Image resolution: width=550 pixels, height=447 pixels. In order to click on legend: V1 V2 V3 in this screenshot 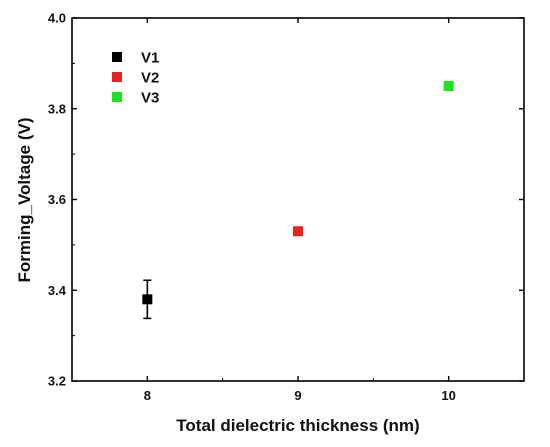, I will do `click(135, 78)`.